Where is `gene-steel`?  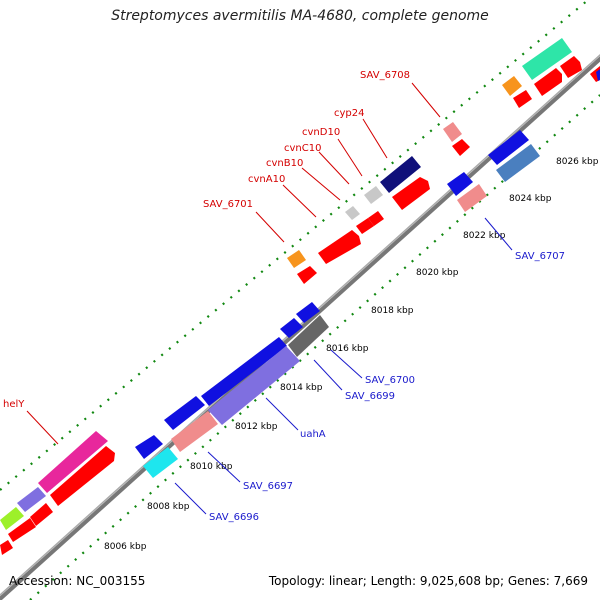
gene-steel is located at coordinates (518, 163).